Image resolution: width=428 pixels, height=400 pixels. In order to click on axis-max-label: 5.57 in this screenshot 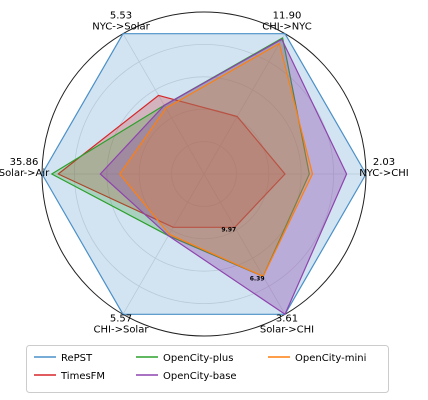, I will do `click(121, 318)`.